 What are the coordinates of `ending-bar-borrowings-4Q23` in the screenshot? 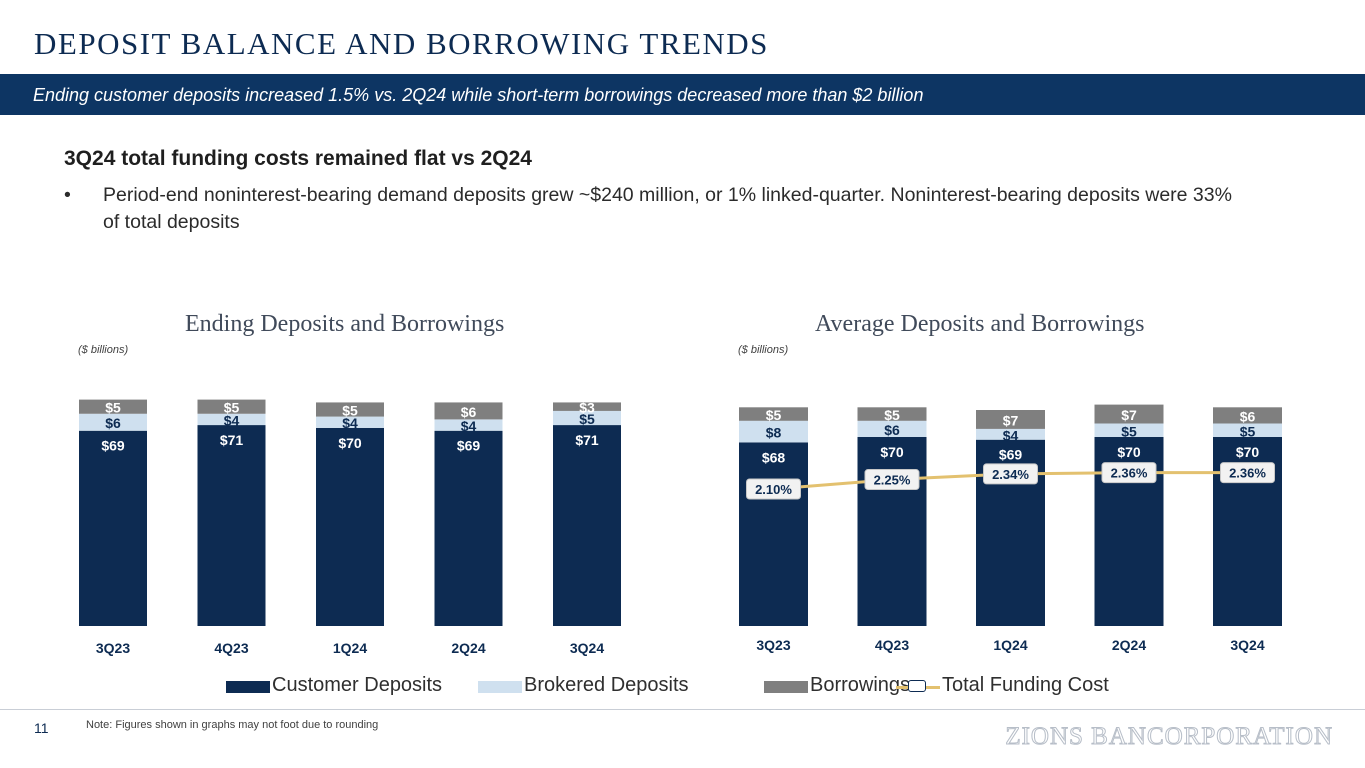 It's located at (231, 406).